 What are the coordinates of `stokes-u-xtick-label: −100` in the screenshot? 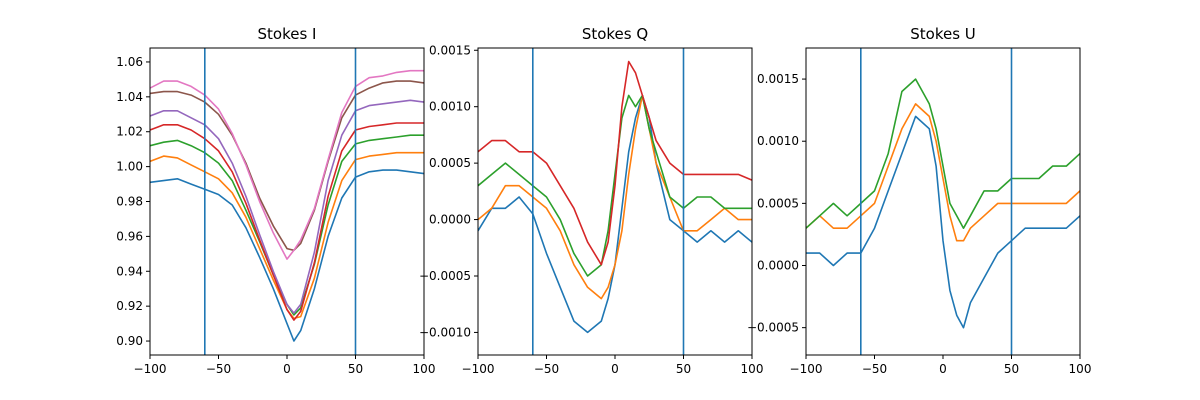 It's located at (806, 369).